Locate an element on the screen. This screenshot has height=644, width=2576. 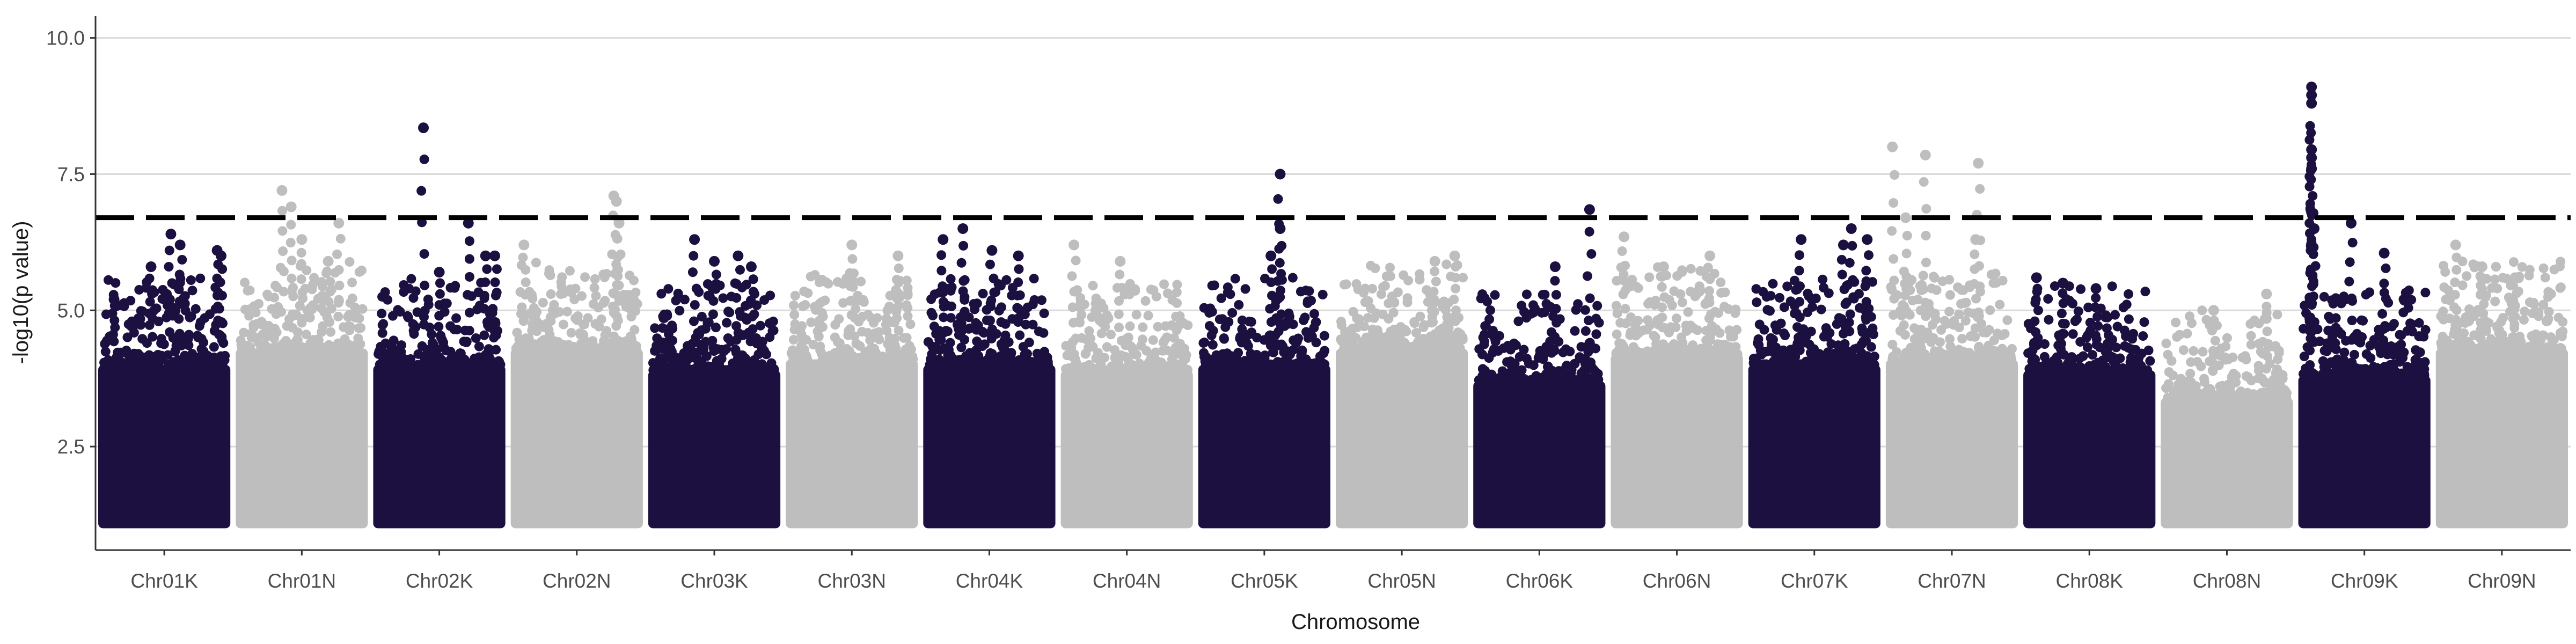
x-tick-label: Chr05K is located at coordinates (1264, 581).